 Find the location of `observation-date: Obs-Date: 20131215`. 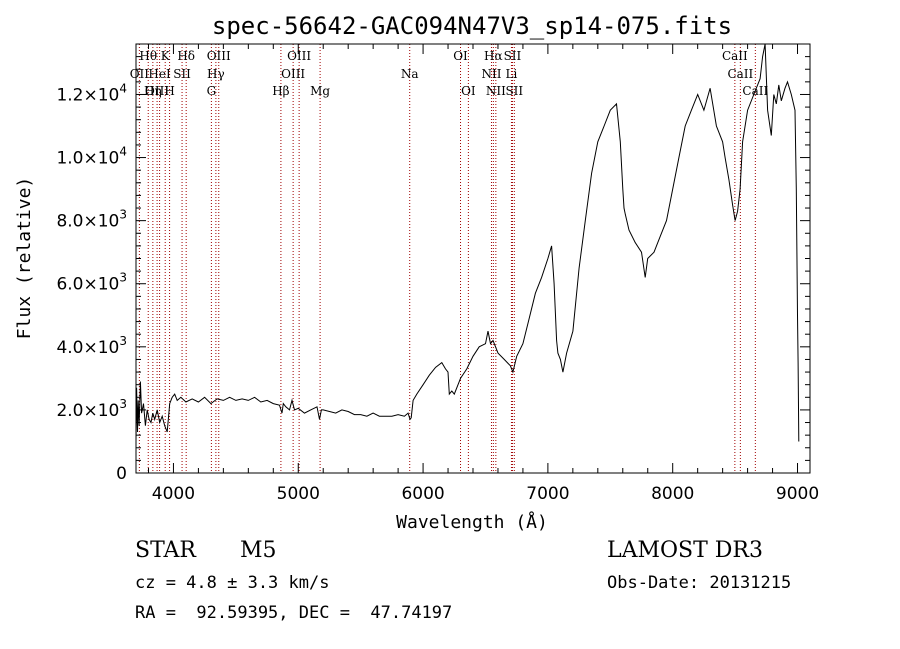

observation-date: Obs-Date: 20131215 is located at coordinates (699, 583).